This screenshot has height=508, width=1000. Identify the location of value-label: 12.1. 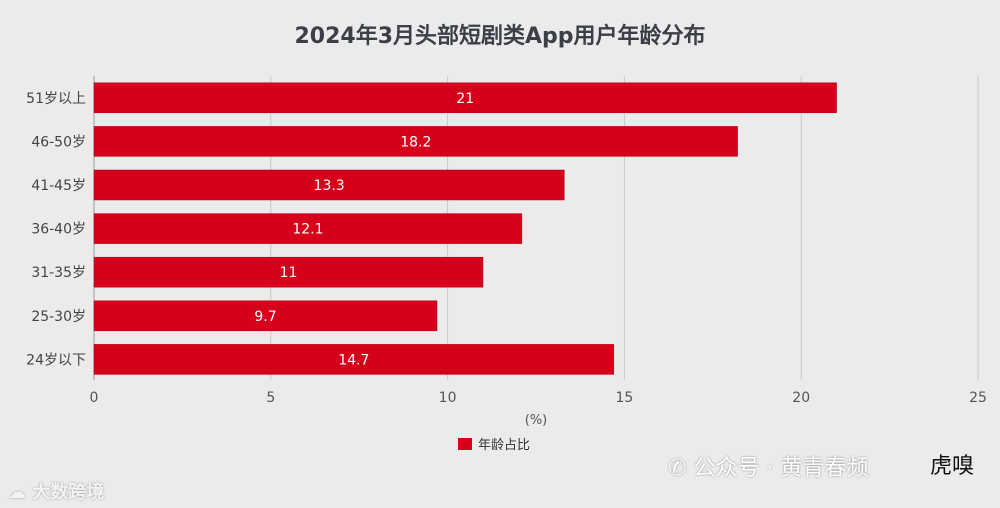
(307, 230).